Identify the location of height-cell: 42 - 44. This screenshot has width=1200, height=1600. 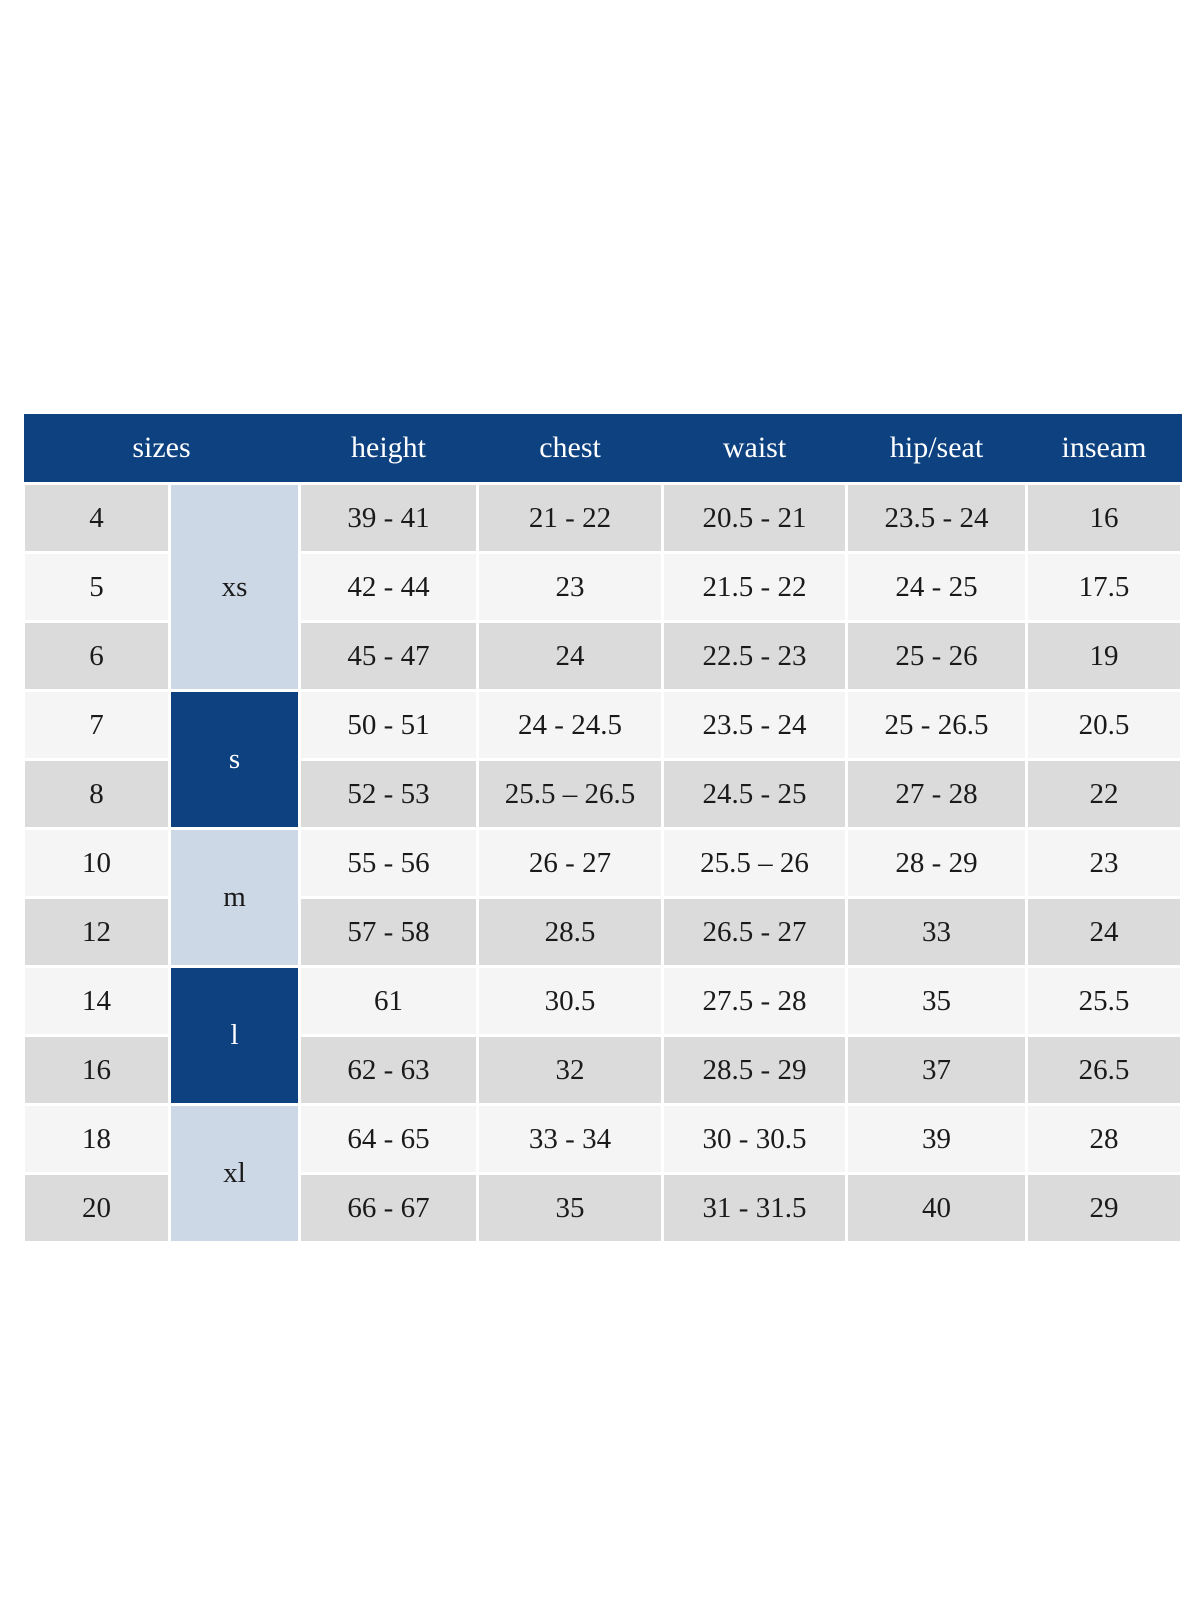
(389, 587).